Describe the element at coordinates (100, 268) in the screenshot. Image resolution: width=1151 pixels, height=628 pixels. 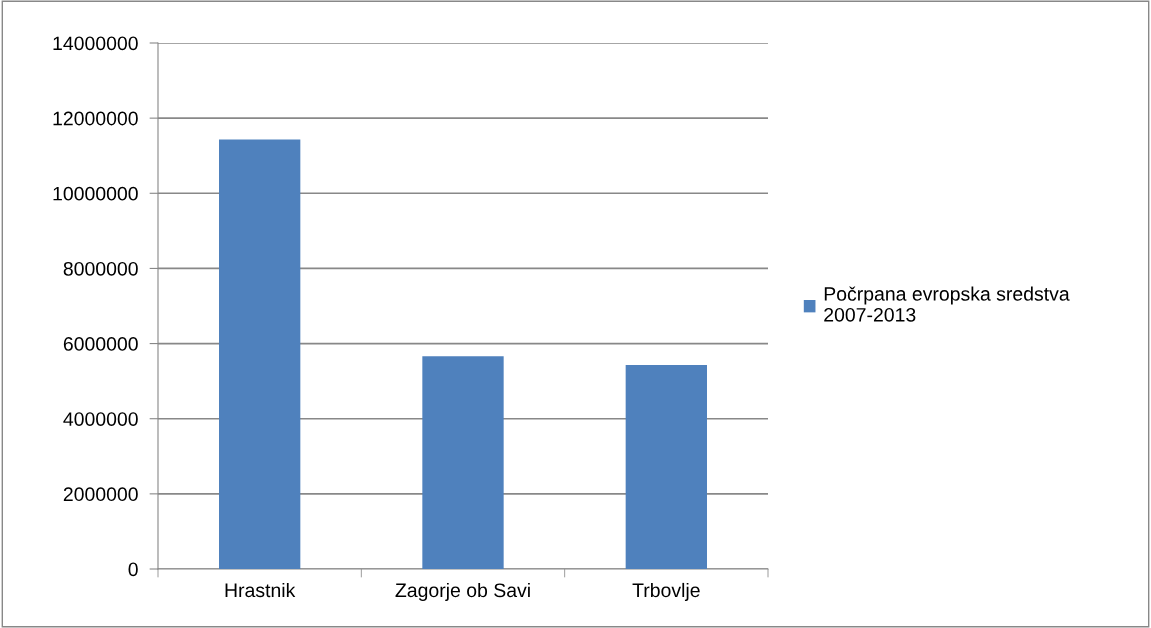
I see `y-tick-label: 8000000` at that location.